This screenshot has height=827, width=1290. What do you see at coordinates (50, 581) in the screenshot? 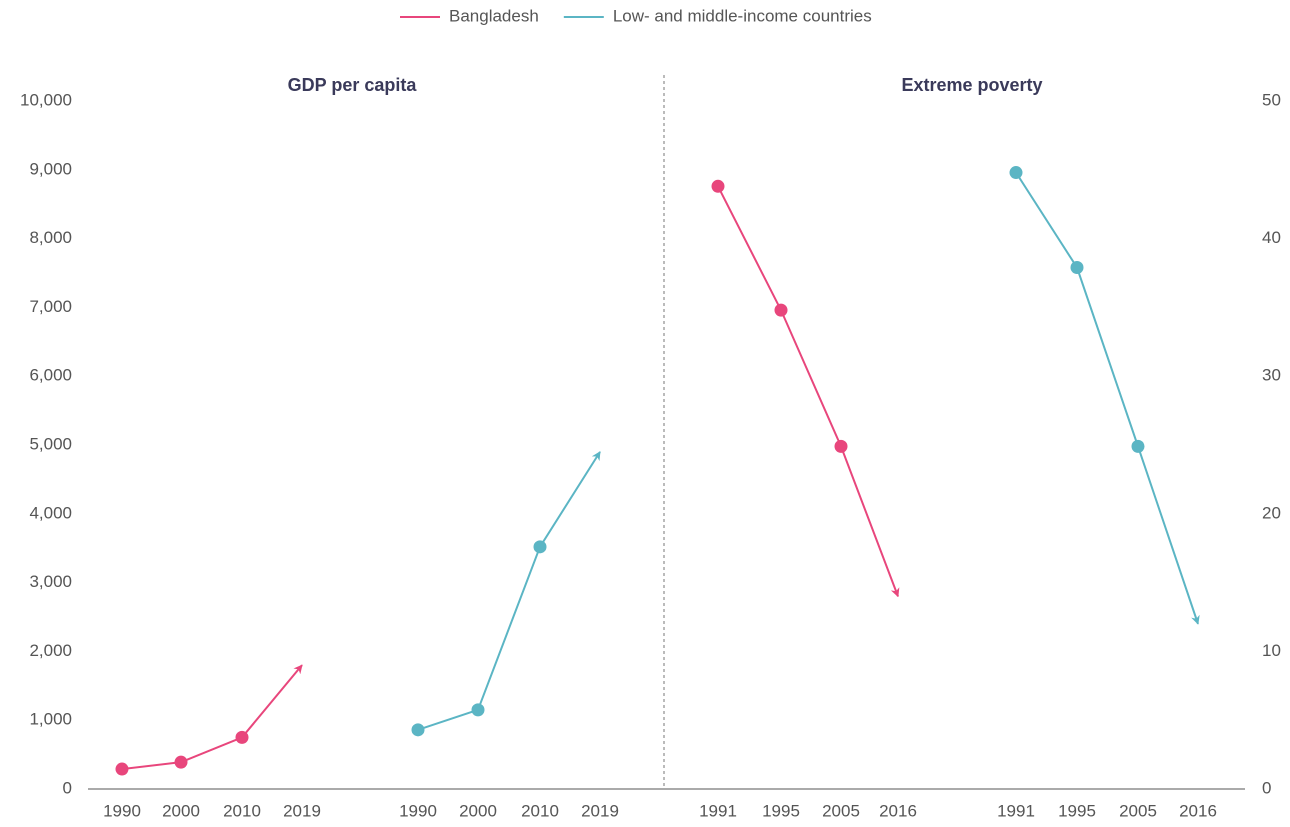
I see `y-tick-label: 3,000` at bounding box center [50, 581].